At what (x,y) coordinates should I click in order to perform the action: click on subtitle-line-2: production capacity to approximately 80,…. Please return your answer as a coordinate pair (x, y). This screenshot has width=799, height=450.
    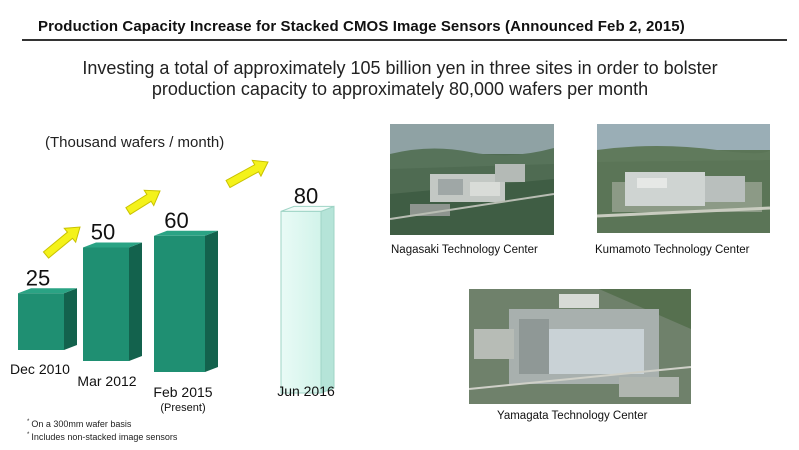
    Looking at the image, I should click on (400, 89).